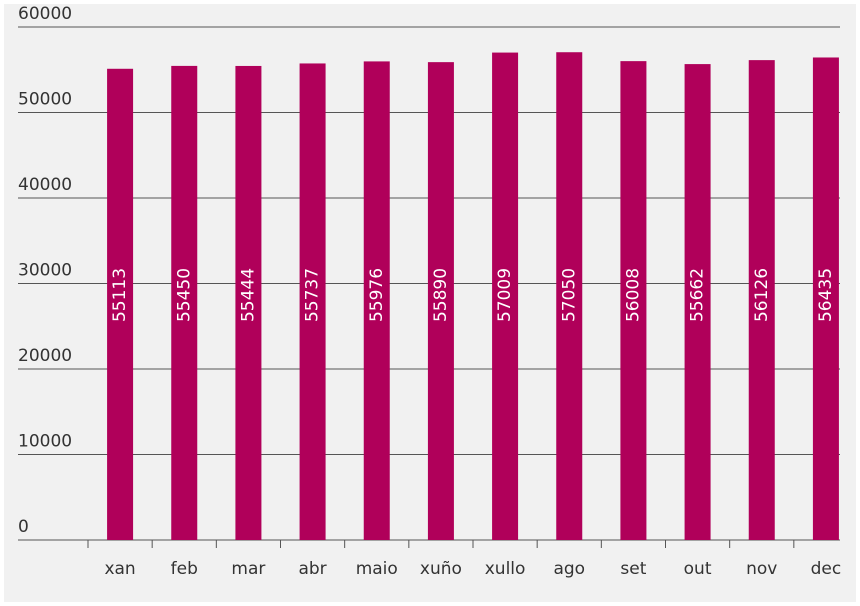 The width and height of the screenshot is (860, 606). I want to click on y-tick-label: 10000, so click(45, 442).